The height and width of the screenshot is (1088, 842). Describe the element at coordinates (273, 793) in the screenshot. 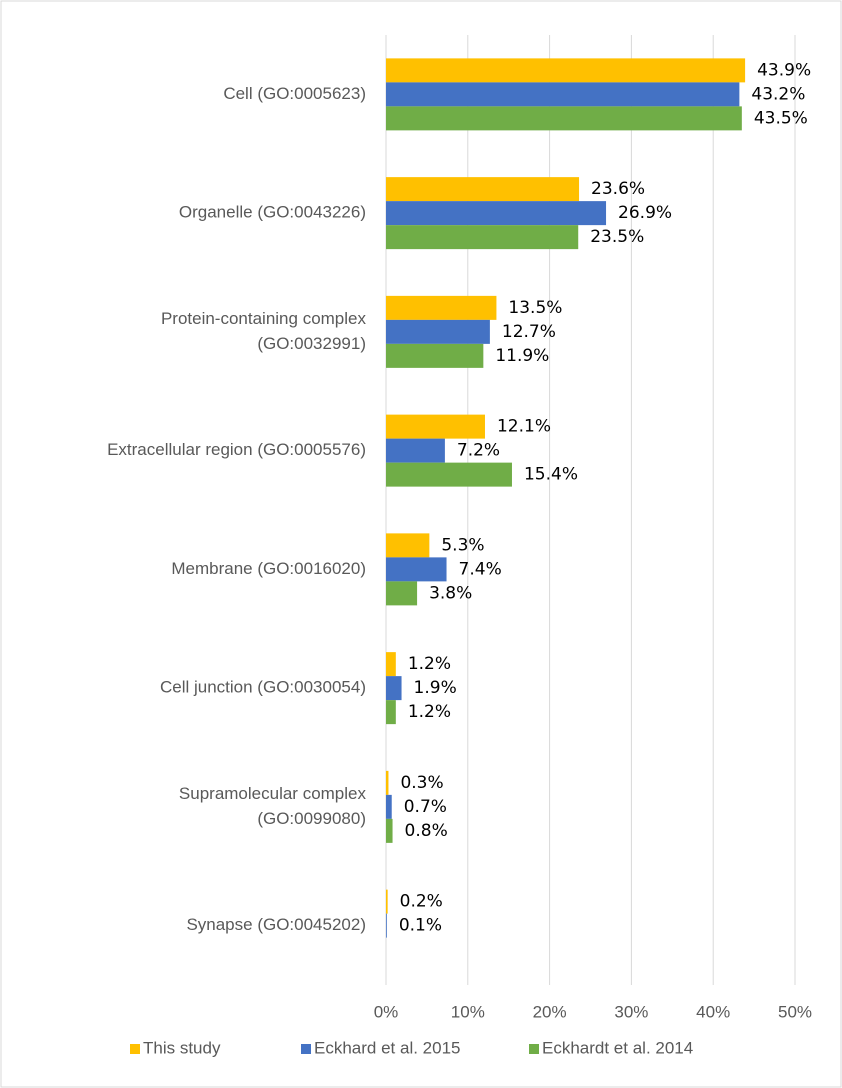

I see `category-label: Supramolecular complex` at that location.